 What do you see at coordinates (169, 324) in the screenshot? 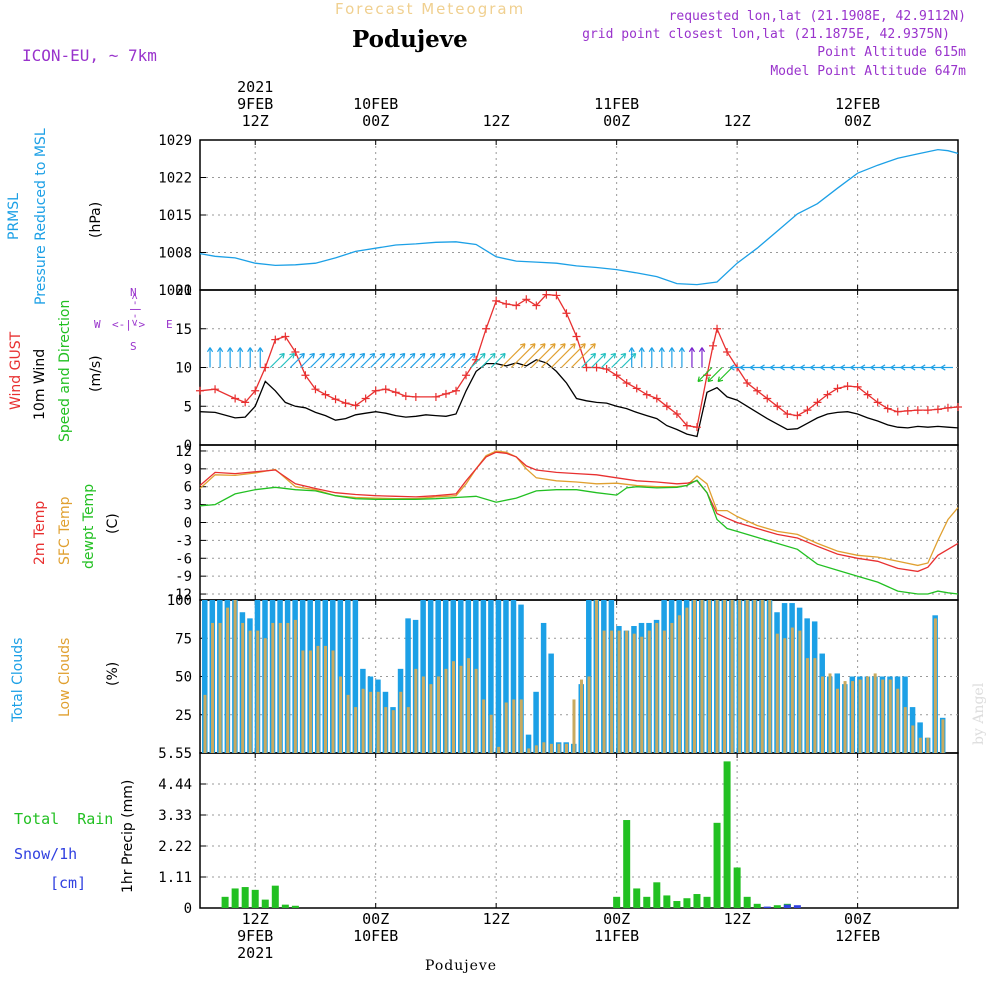
I see `compass-east: E` at bounding box center [169, 324].